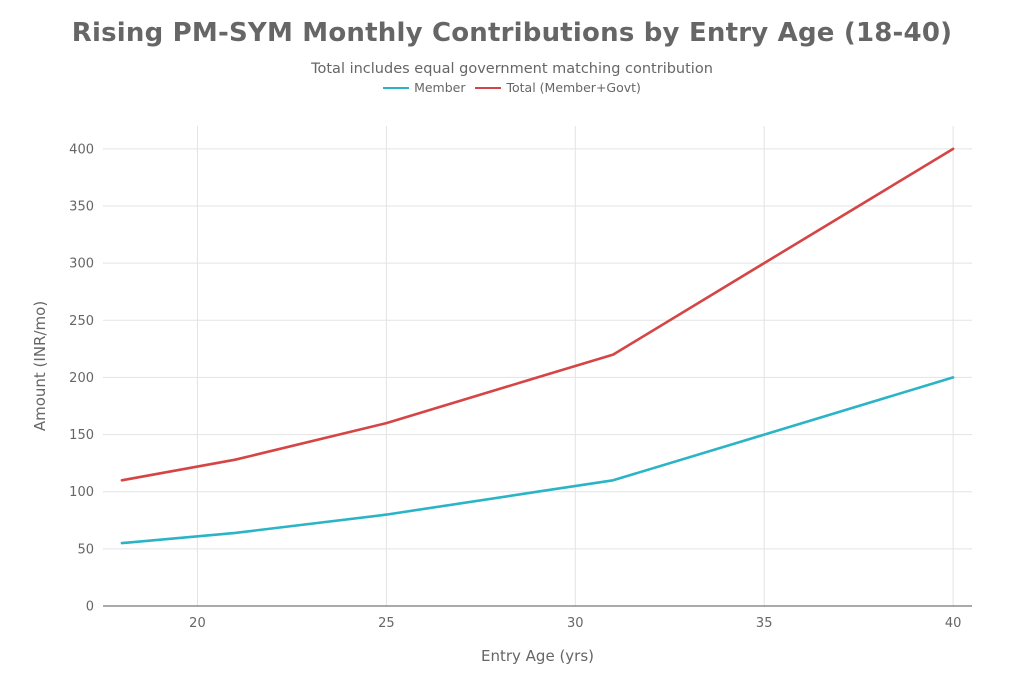 This screenshot has width=1024, height=683. I want to click on y-tick-label: 50, so click(85, 549).